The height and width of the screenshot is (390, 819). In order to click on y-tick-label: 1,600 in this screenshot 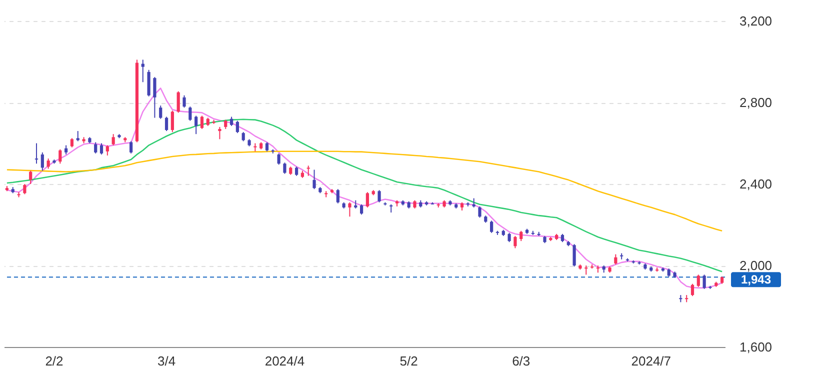, I will do `click(756, 347)`.